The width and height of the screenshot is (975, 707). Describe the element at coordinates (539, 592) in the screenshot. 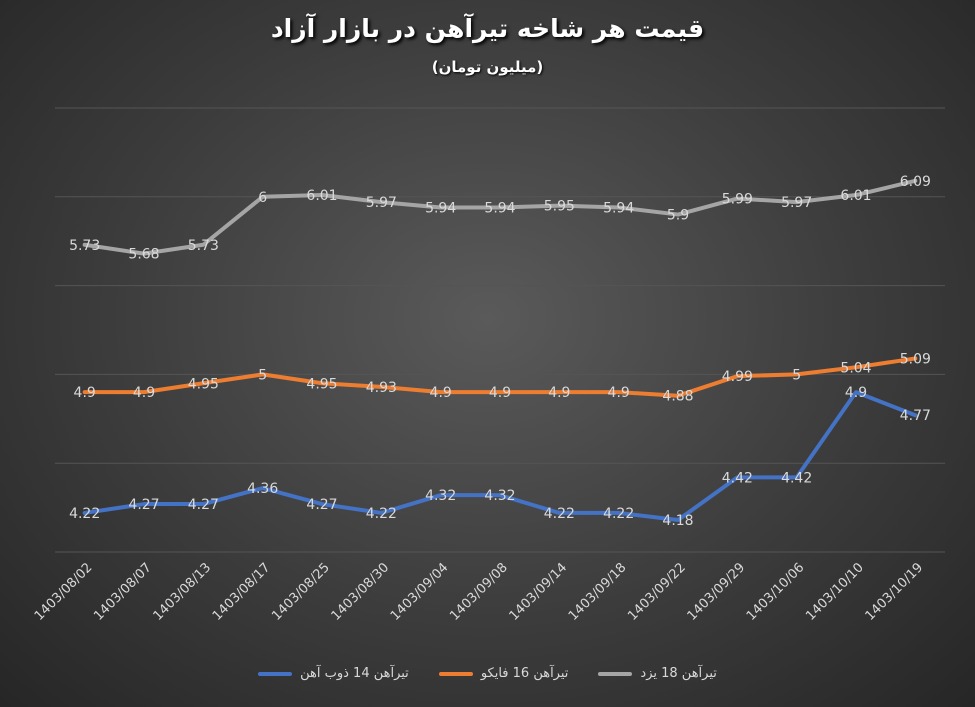

I see `x-tick-label: 1403/09/14` at that location.